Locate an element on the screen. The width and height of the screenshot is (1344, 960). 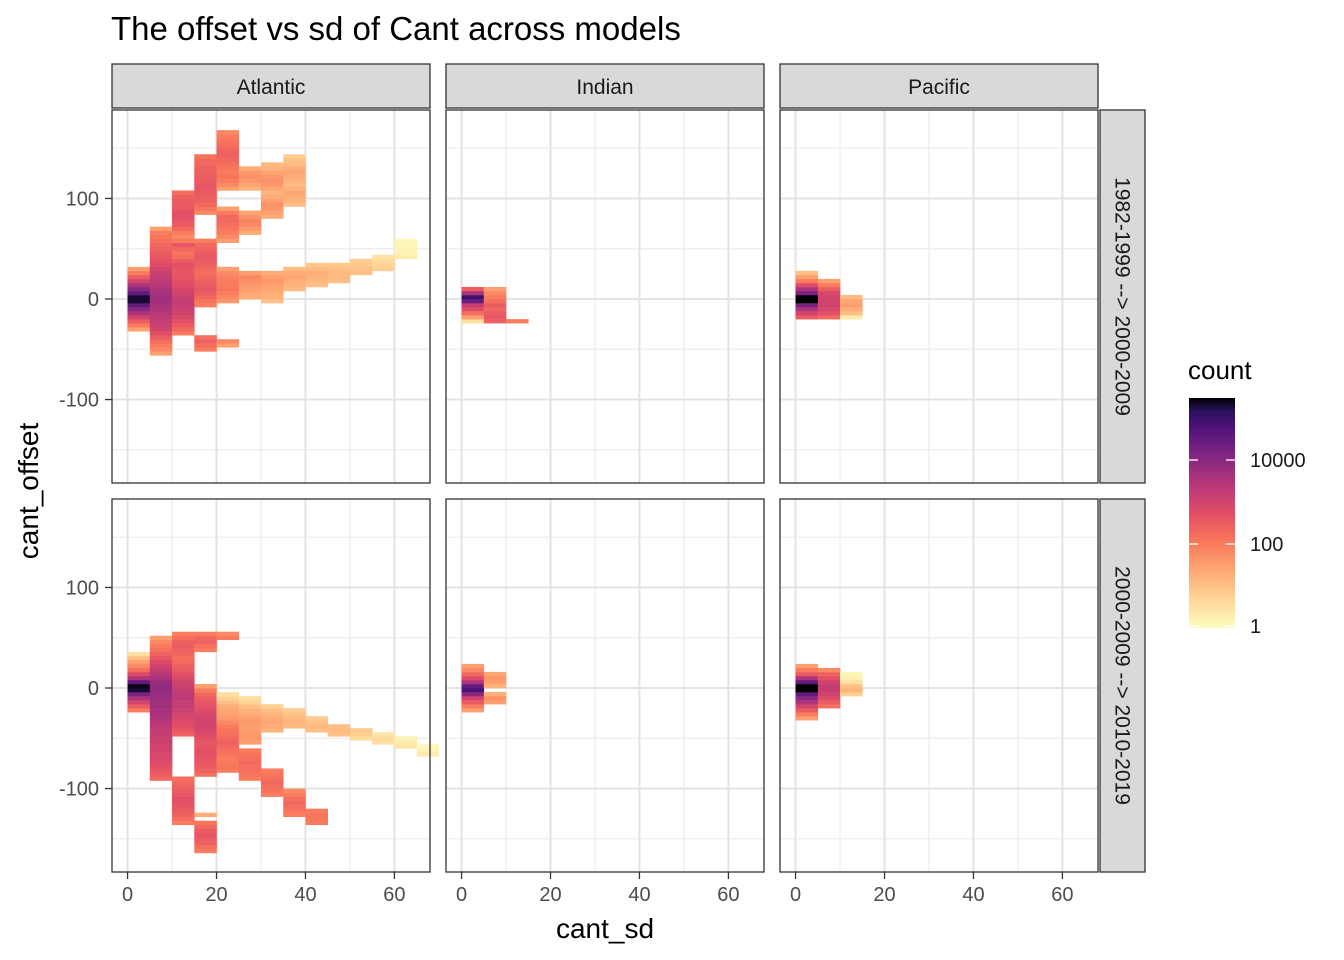
x-tick-label: 20 is located at coordinates (216, 895).